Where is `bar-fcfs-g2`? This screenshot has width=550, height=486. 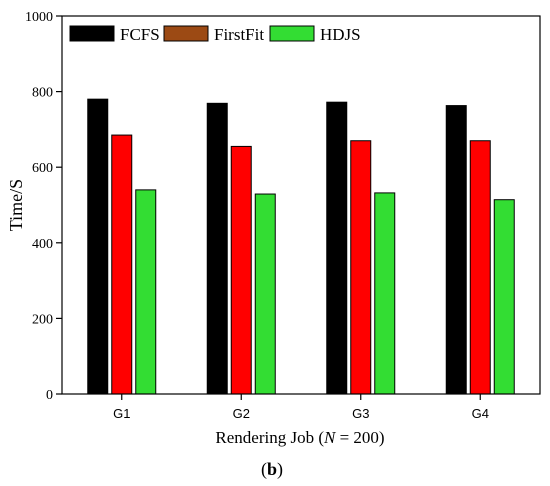
bar-fcfs-g2 is located at coordinates (217, 248).